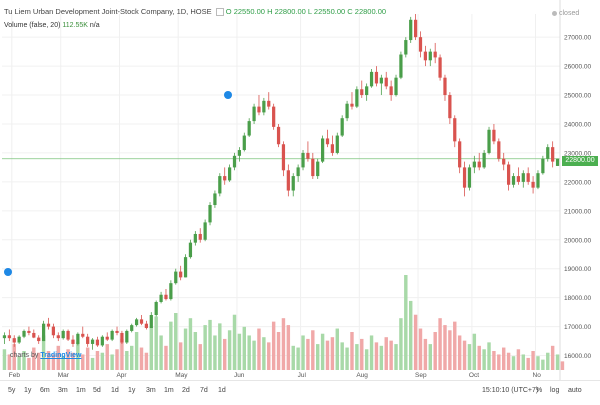  Describe the element at coordinates (12, 390) in the screenshot. I see `range-5y: 5y` at that location.